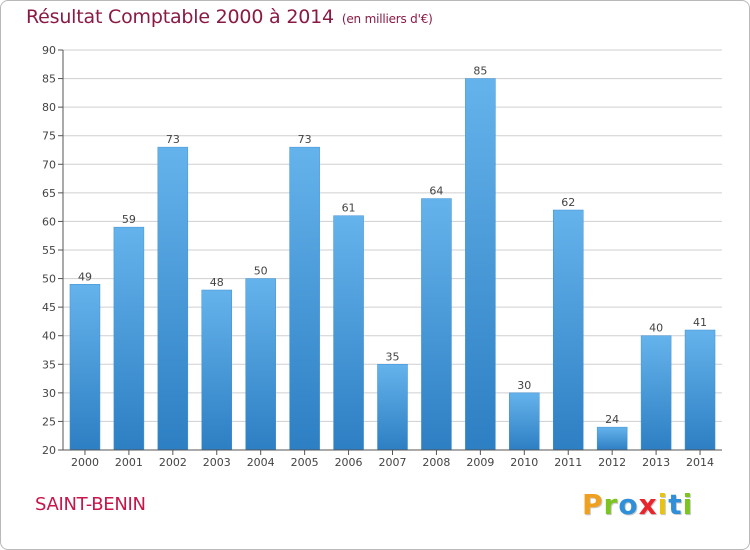 Image resolution: width=750 pixels, height=550 pixels. I want to click on x-tick-label: 2009, so click(480, 462).